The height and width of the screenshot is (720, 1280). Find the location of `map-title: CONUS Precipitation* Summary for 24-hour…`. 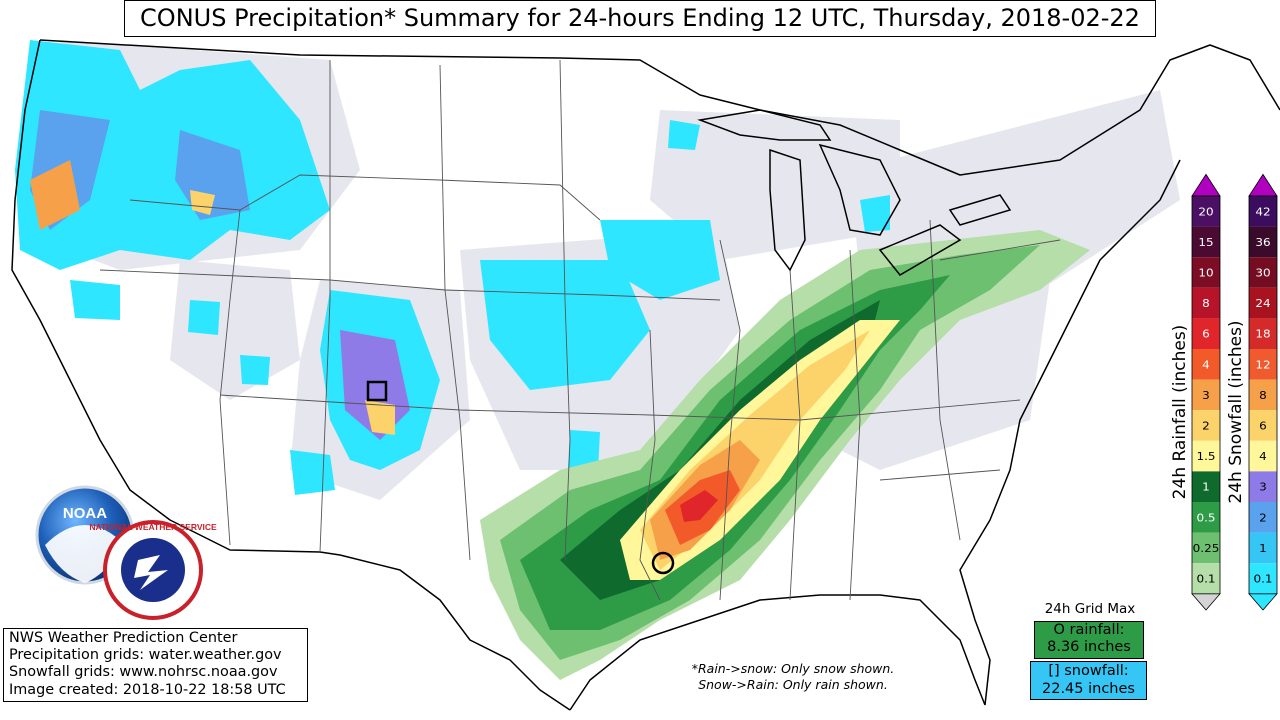

map-title: CONUS Precipitation* Summary for 24-hour… is located at coordinates (640, 18).